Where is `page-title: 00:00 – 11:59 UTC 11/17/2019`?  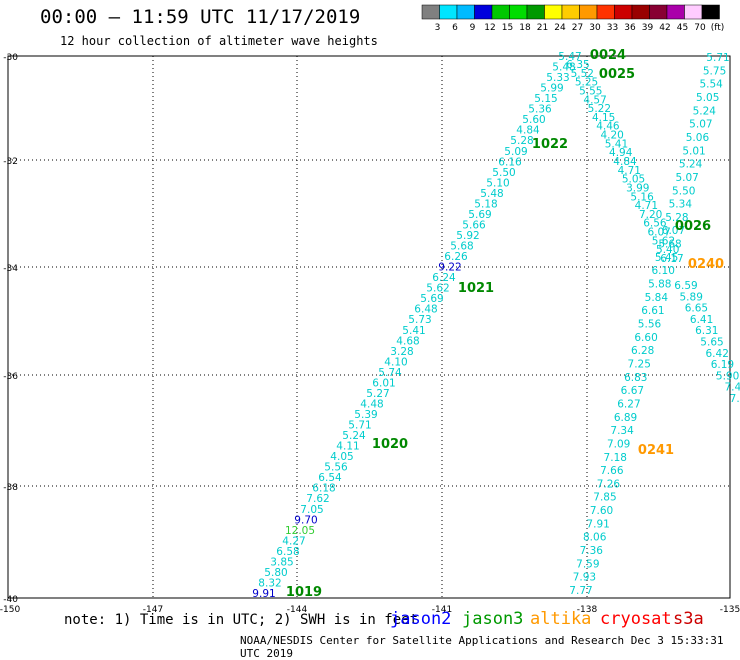 page-title: 00:00 – 11:59 UTC 11/17/2019 is located at coordinates (200, 17).